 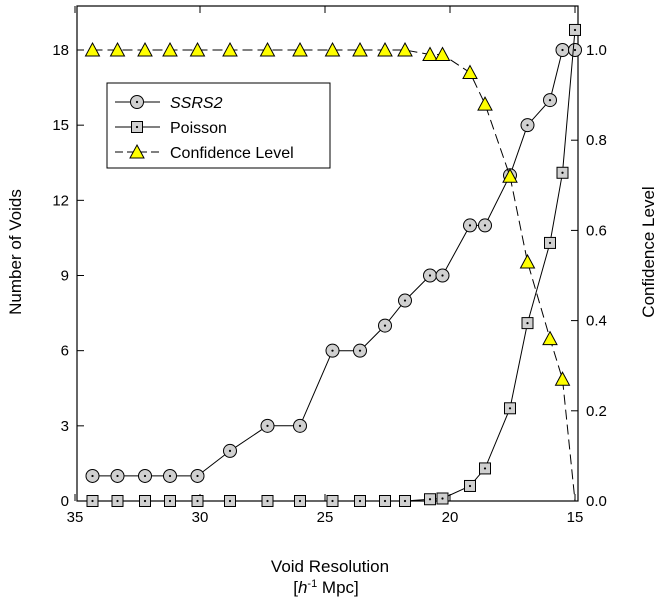 What do you see at coordinates (60, 50) in the screenshot?
I see `y-tick-label: 18` at bounding box center [60, 50].